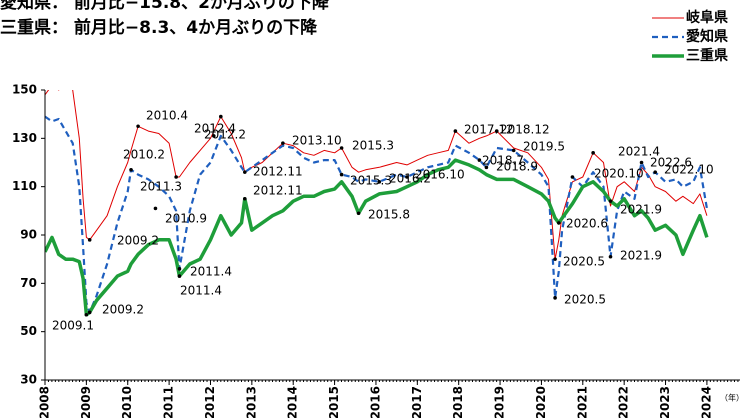  I want to click on x-tick-label: 2019, so click(500, 402).